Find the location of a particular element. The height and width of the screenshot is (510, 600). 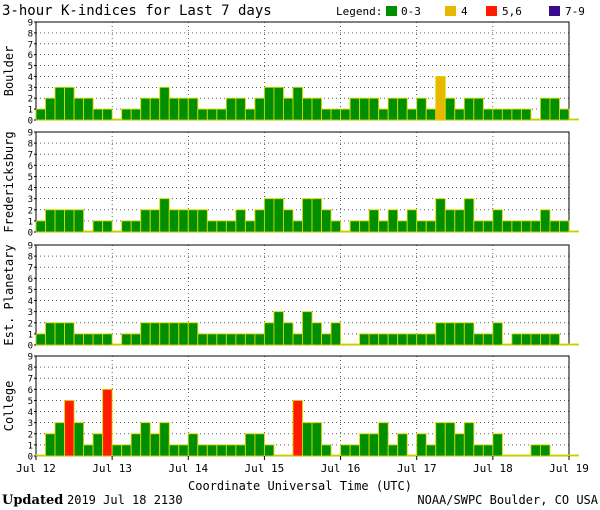

x-tick-label: Jul 17 is located at coordinates (417, 468).